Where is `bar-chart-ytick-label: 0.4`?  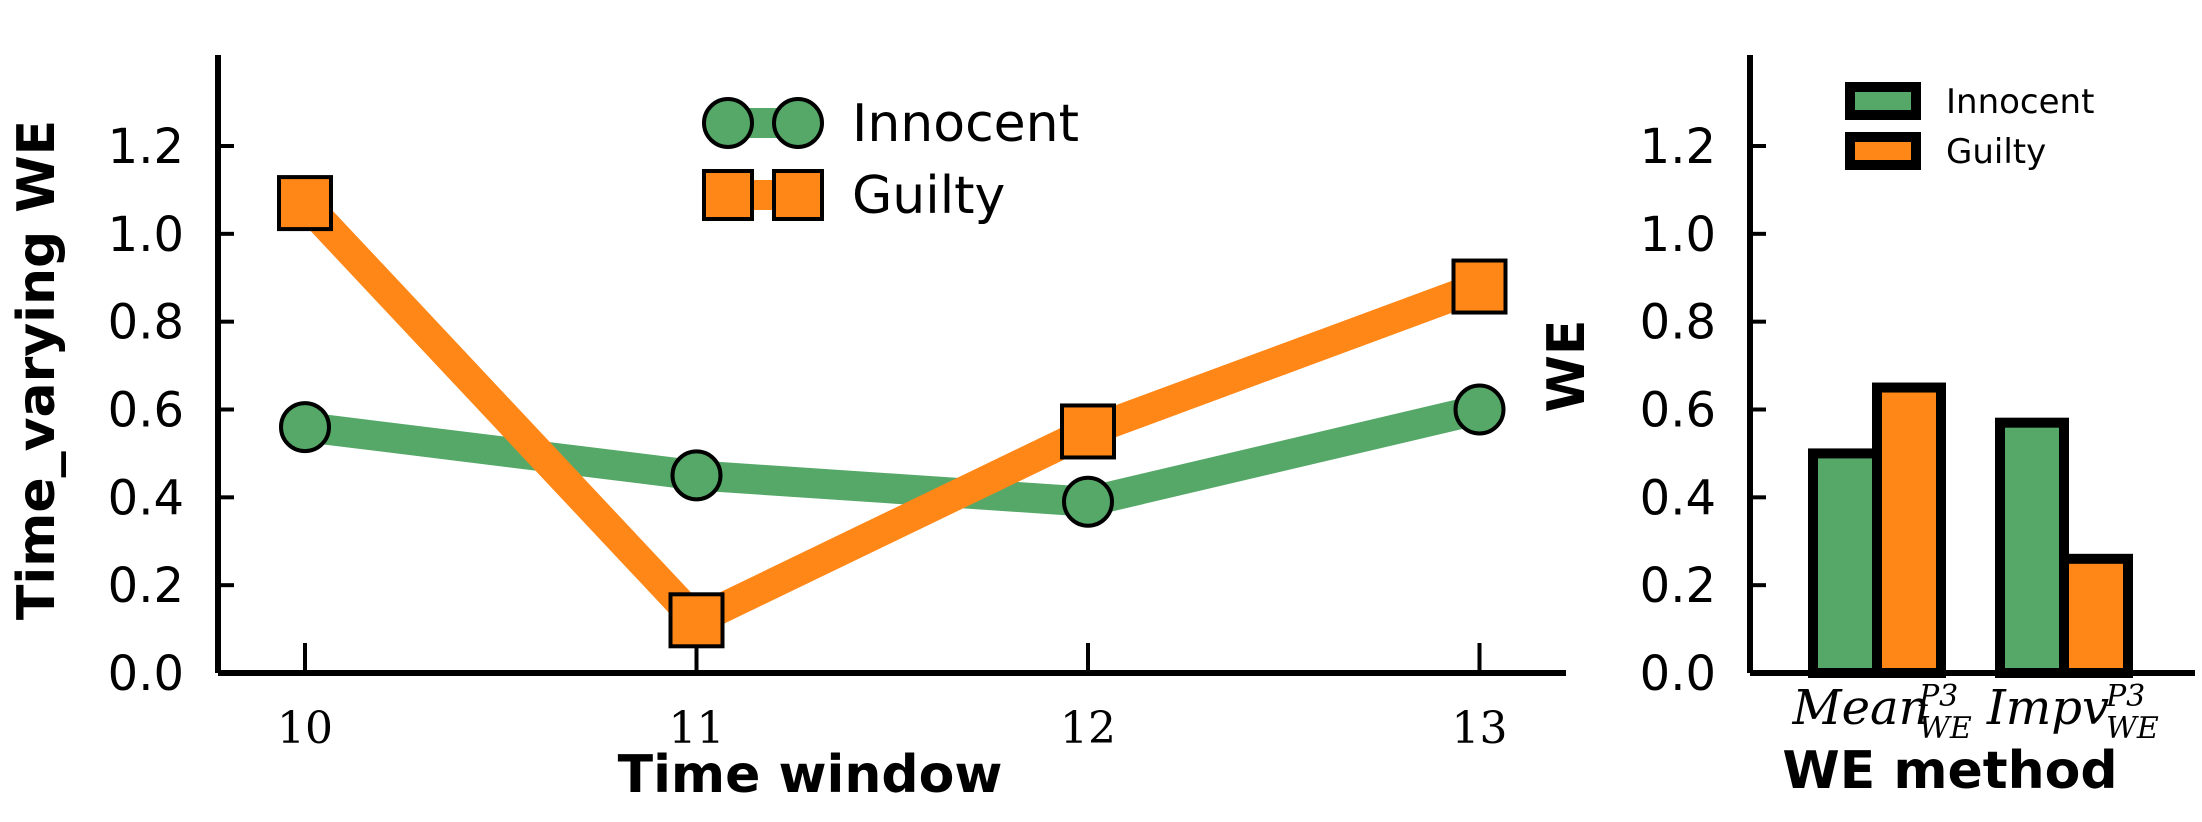
bar-chart-ytick-label: 0.4 is located at coordinates (1678, 498).